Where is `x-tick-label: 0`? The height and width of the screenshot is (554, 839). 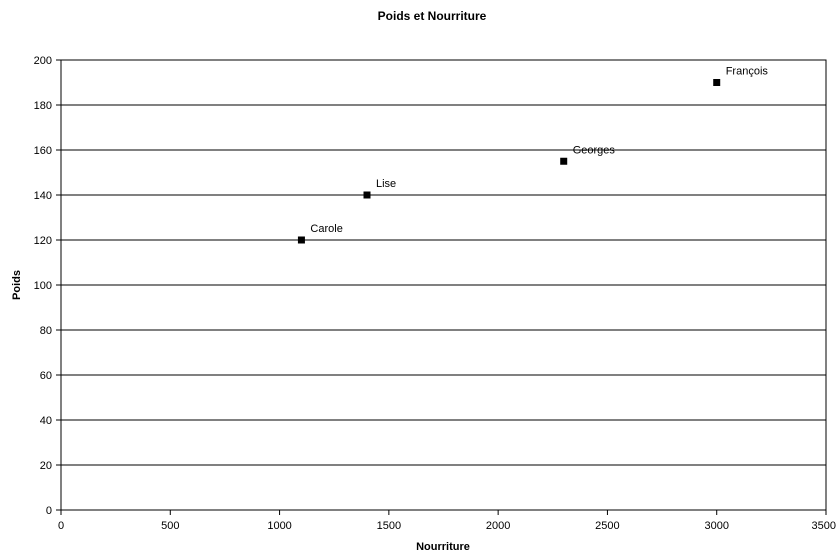 x-tick-label: 0 is located at coordinates (61, 526).